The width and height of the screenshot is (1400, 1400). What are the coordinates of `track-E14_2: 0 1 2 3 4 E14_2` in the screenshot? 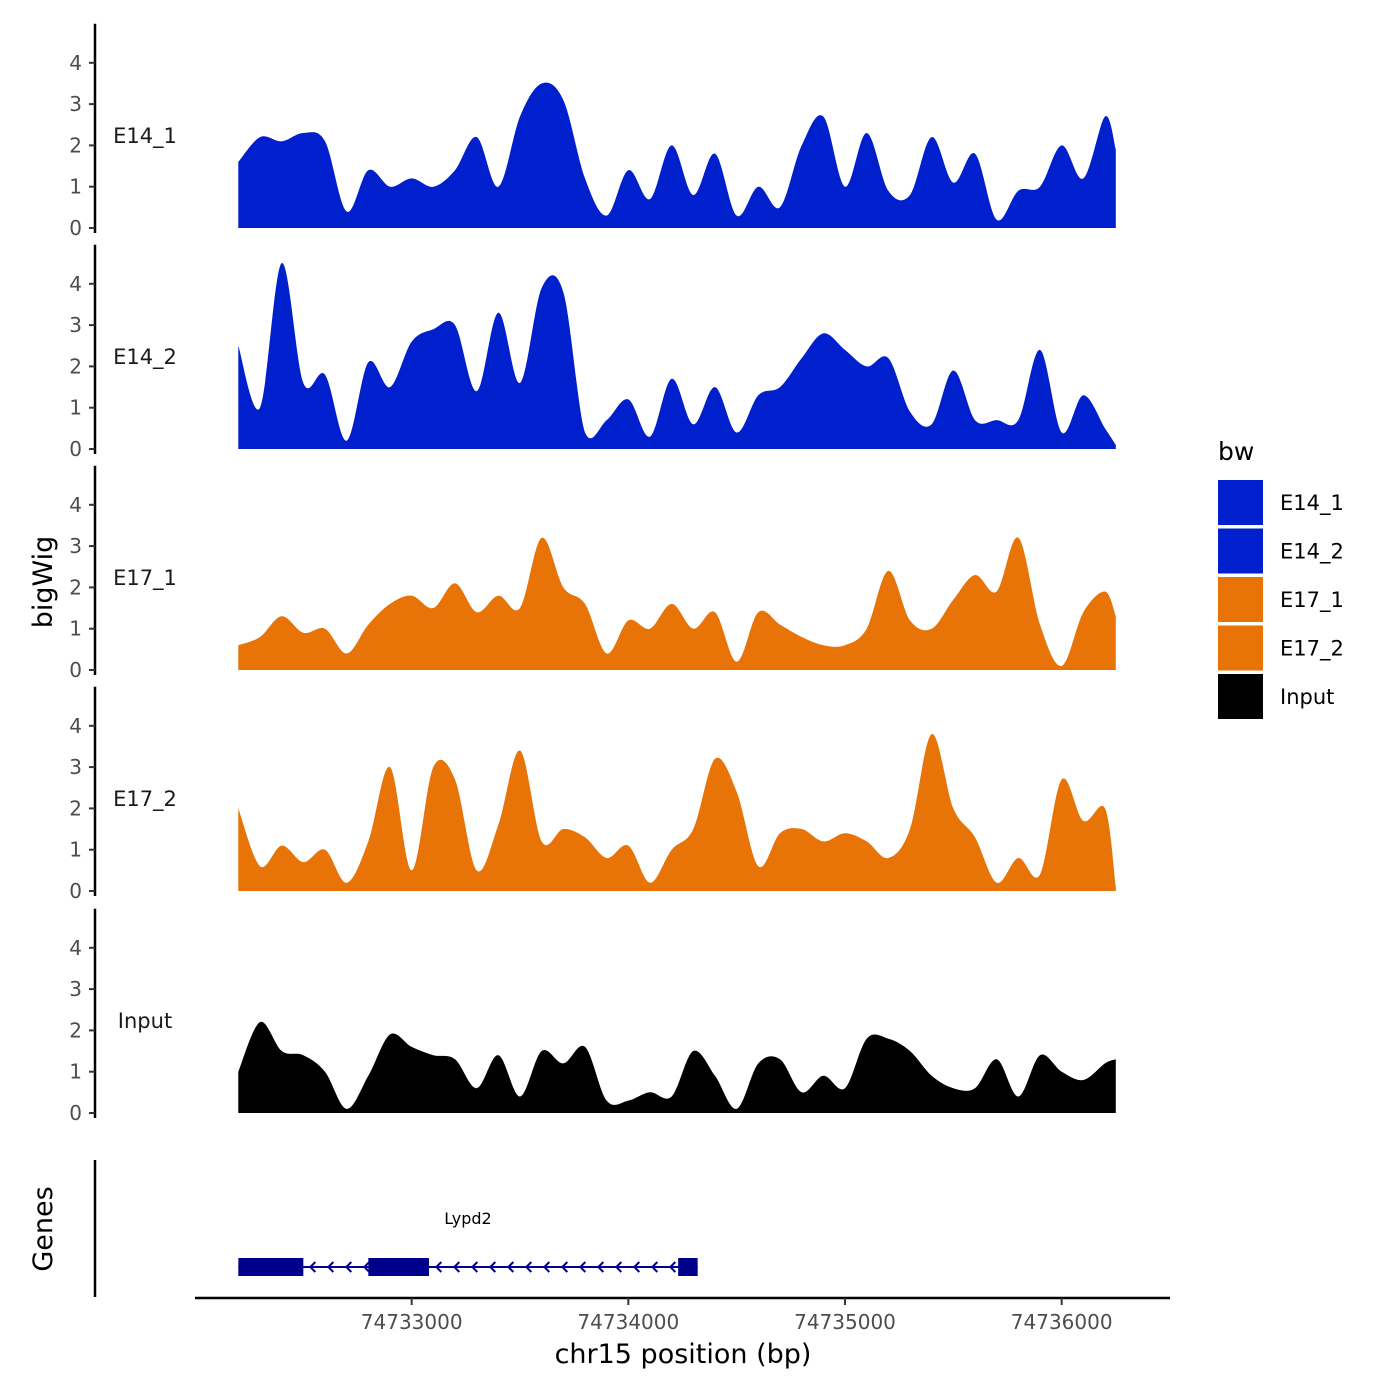 It's located at (592, 352).